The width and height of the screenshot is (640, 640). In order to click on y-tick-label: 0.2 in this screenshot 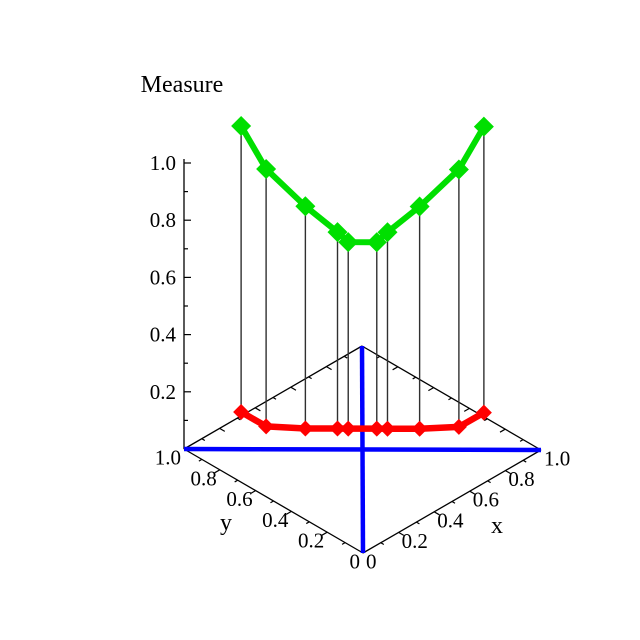, I will do `click(311, 541)`.